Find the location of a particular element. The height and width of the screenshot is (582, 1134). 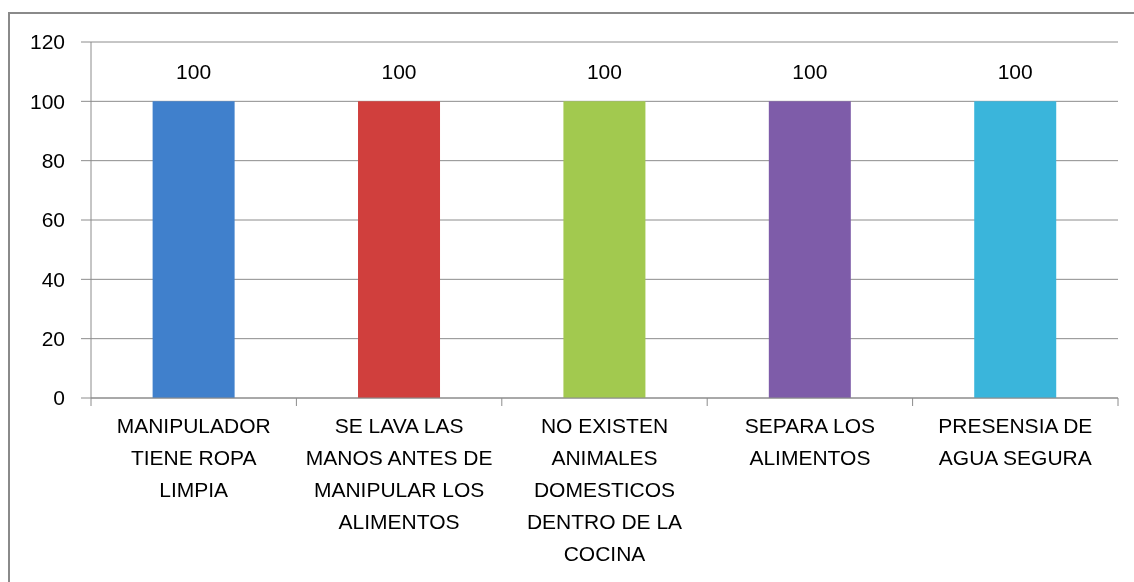

x-tick-label: SE LAVA LAS MANOS ANTES DE MANIPULAR LOS ALIMENTOS is located at coordinates (399, 473).